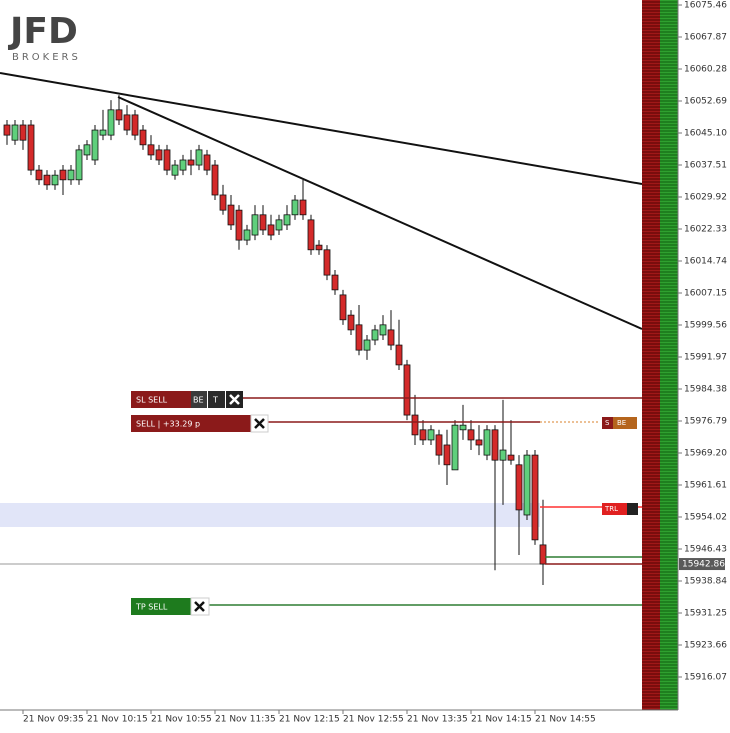 The width and height of the screenshot is (730, 733). What do you see at coordinates (373, 720) in the screenshot?
I see `x-tick-label: 21 Nov 12:55` at bounding box center [373, 720].